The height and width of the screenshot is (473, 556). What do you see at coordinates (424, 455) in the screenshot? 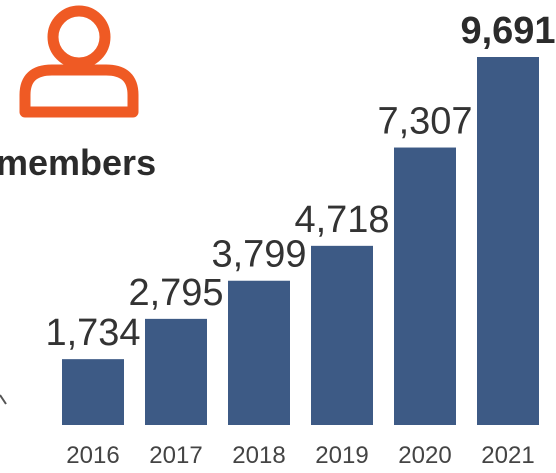
I see `x-tick-label-2020: 2020` at bounding box center [424, 455].